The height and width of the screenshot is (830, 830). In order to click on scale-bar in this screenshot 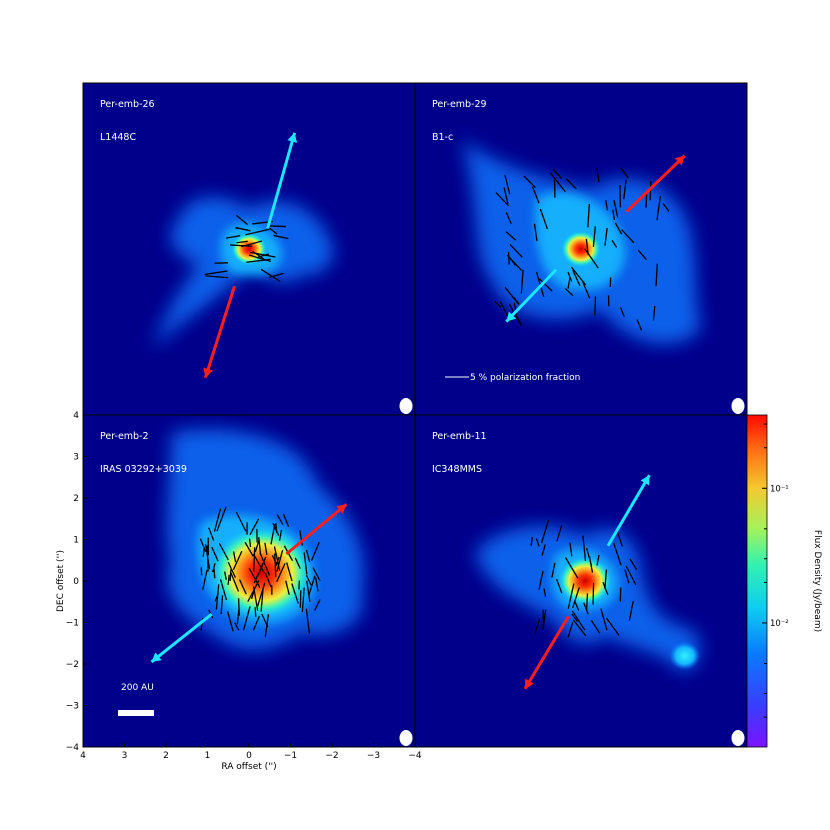, I will do `click(136, 713)`.